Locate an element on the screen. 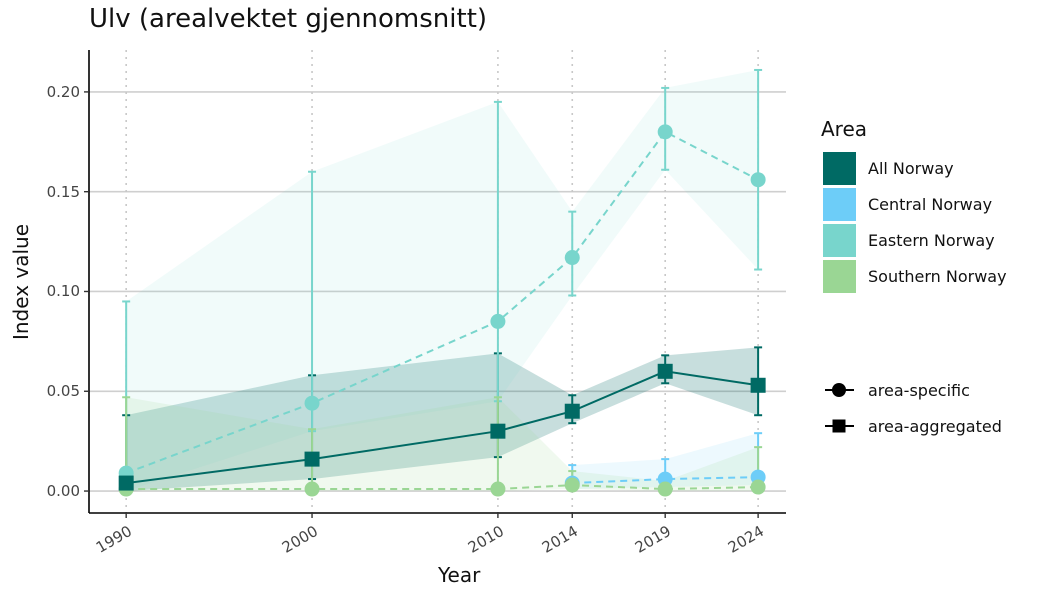 The width and height of the screenshot is (1050, 600). legend-item-all-norway: All Norway is located at coordinates (888, 168).